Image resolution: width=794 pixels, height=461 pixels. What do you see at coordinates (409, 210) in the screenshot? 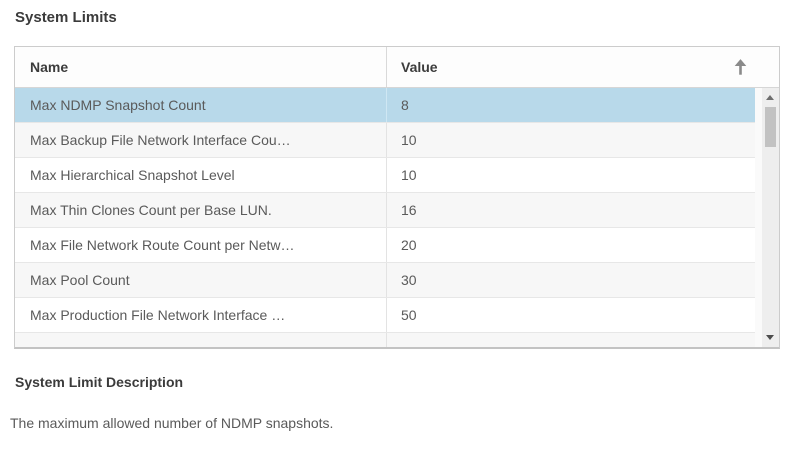
I see `limit-value-cell: 16` at bounding box center [409, 210].